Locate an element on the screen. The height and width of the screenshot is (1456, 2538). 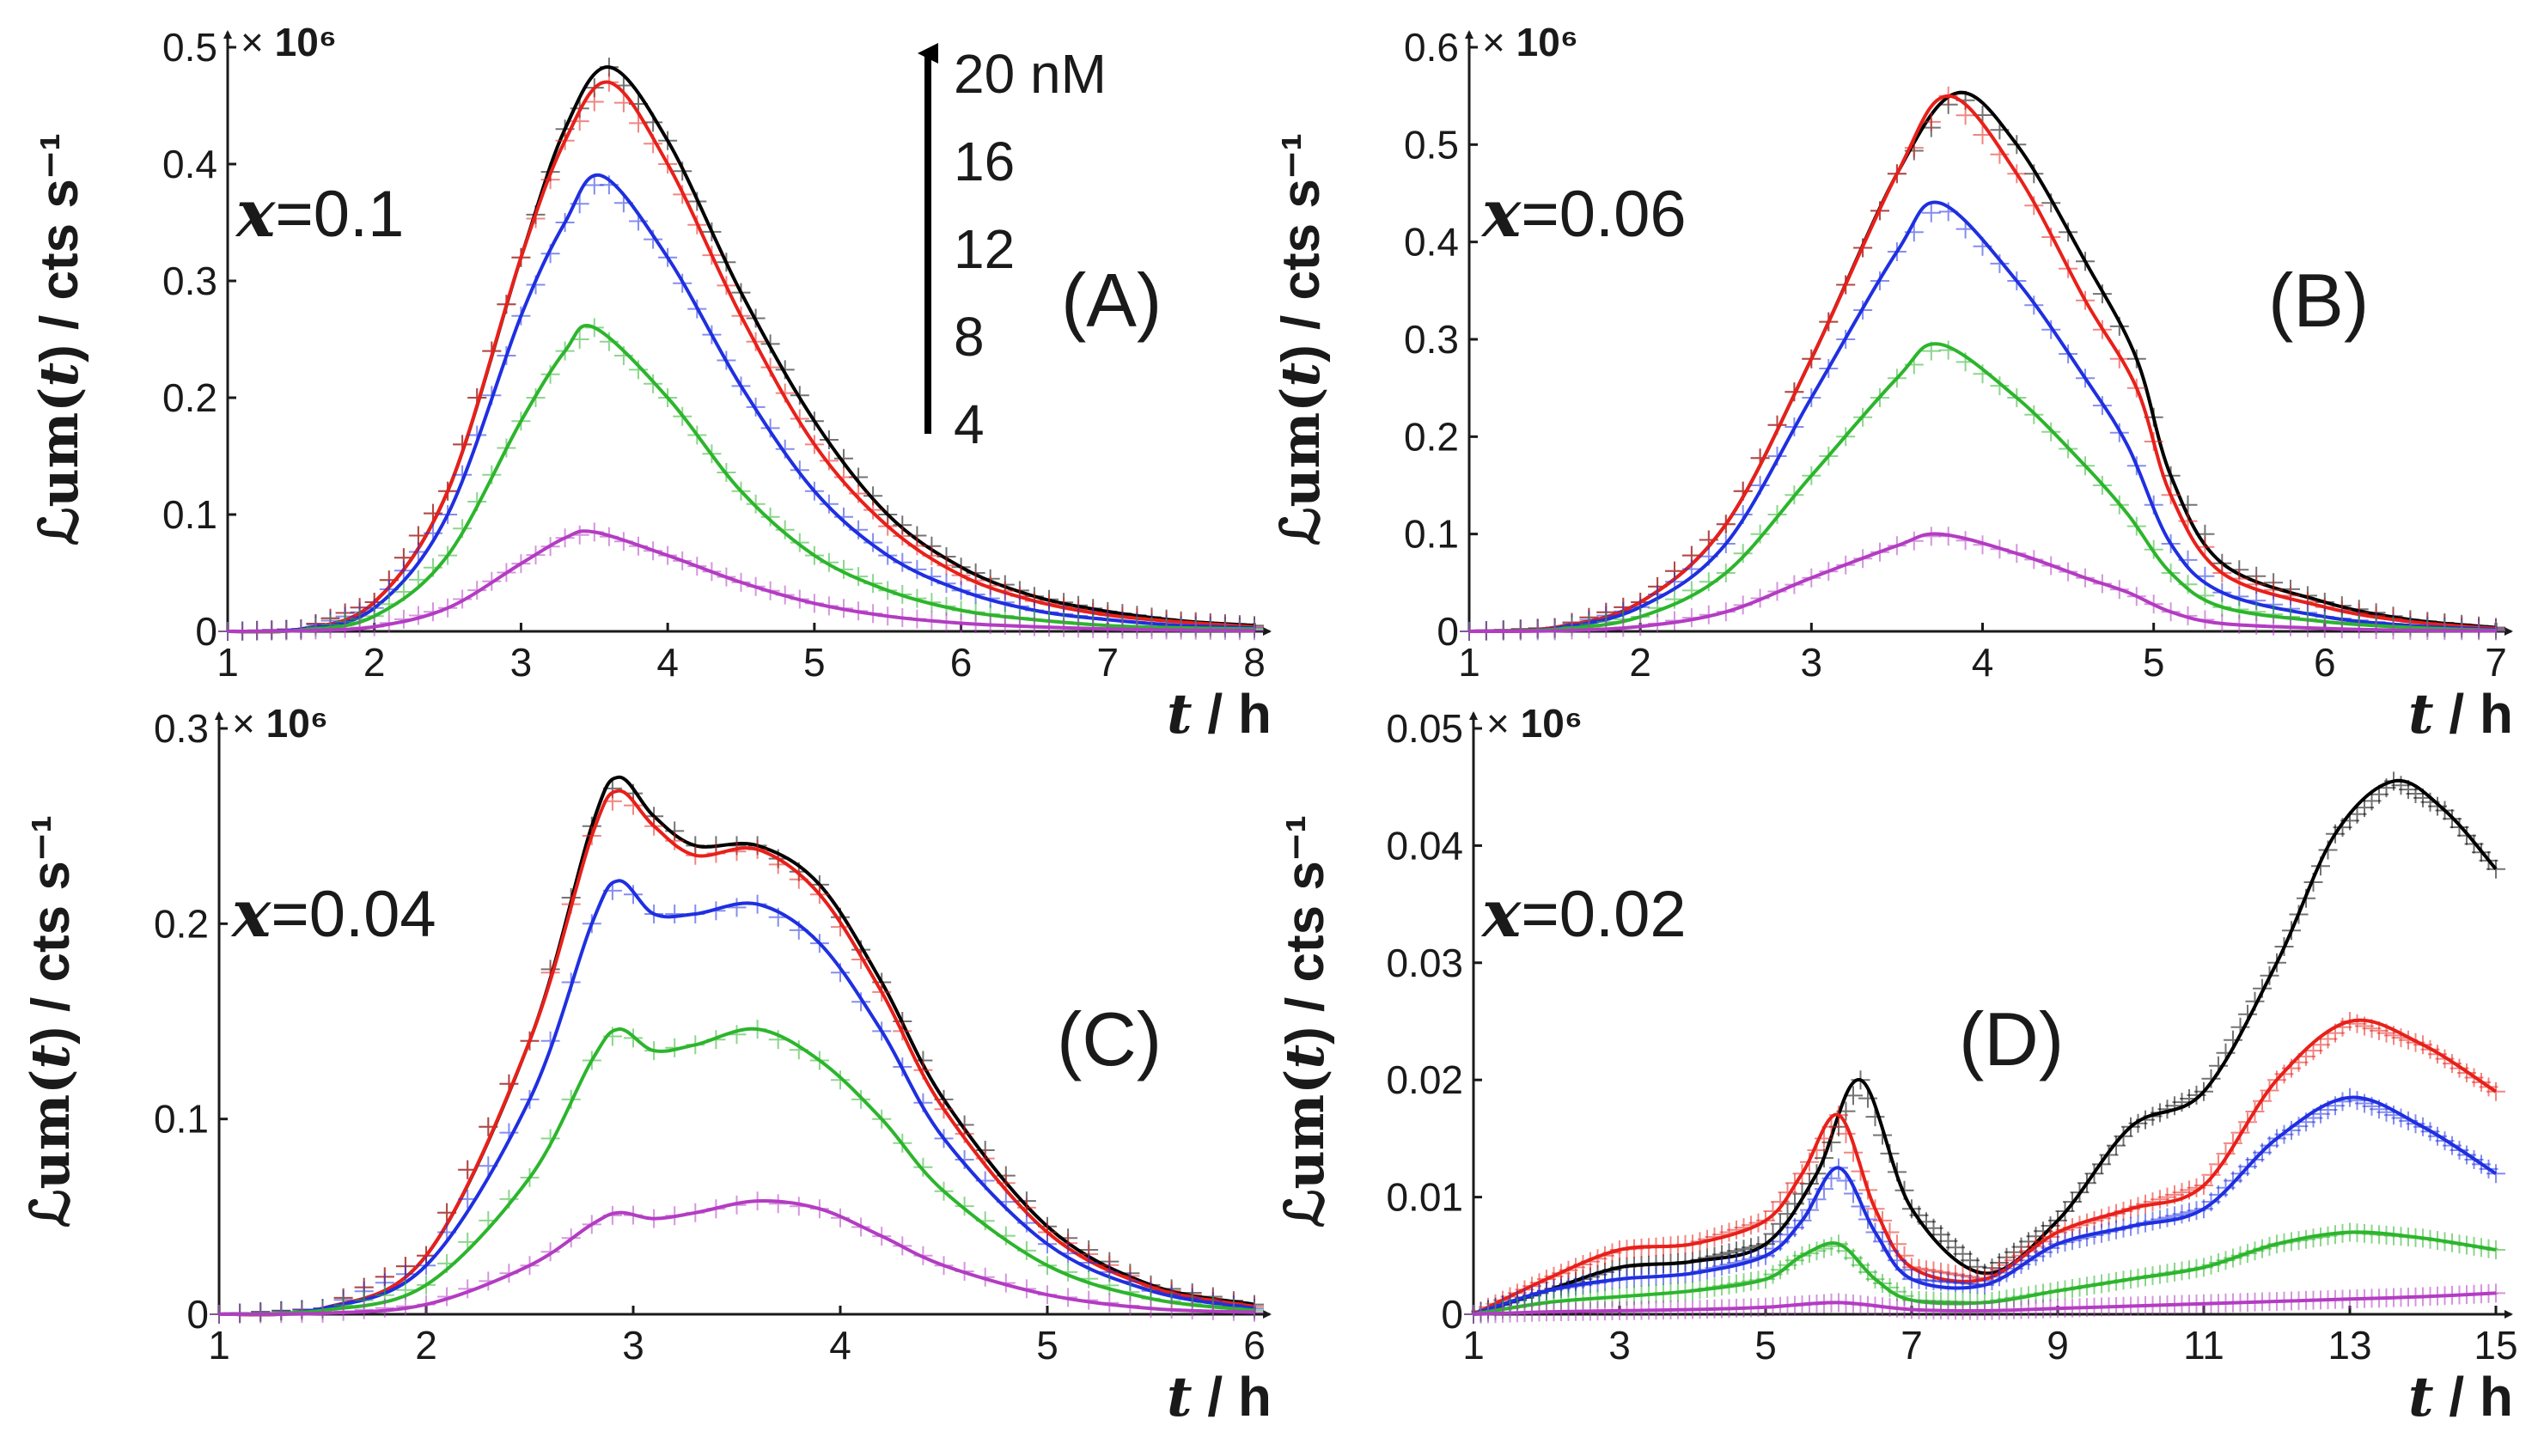
legend-label-8: 8 is located at coordinates (969, 337).